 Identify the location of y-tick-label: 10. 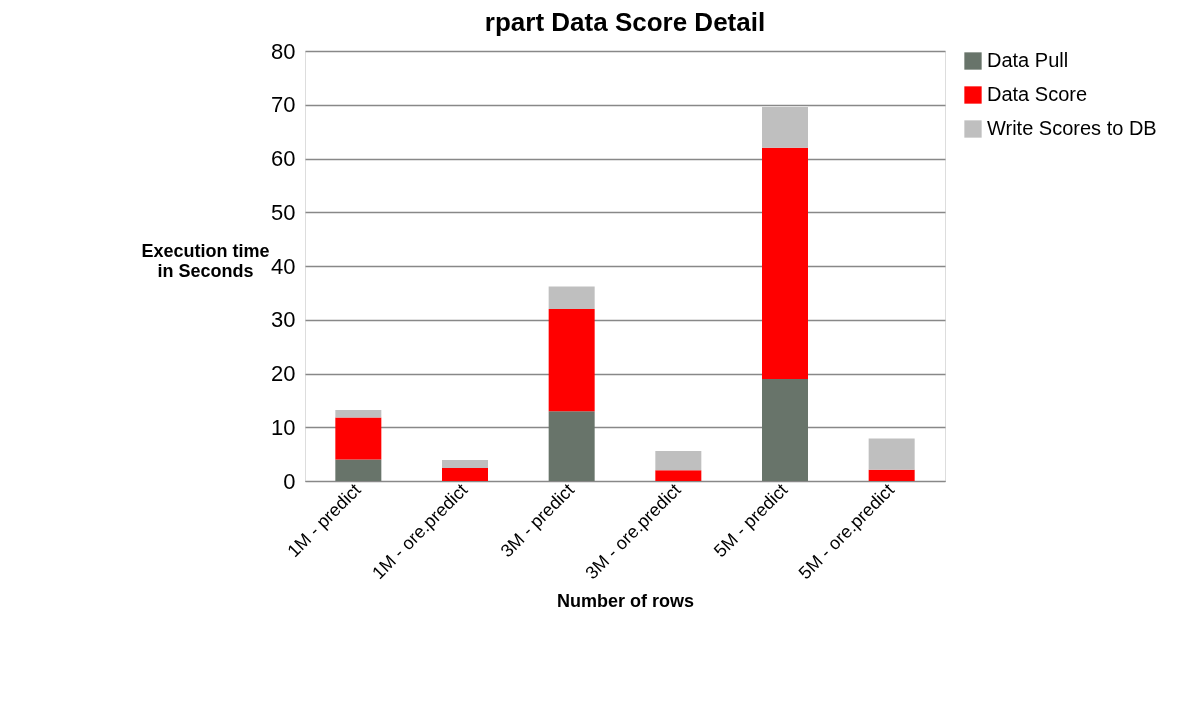
(283, 427).